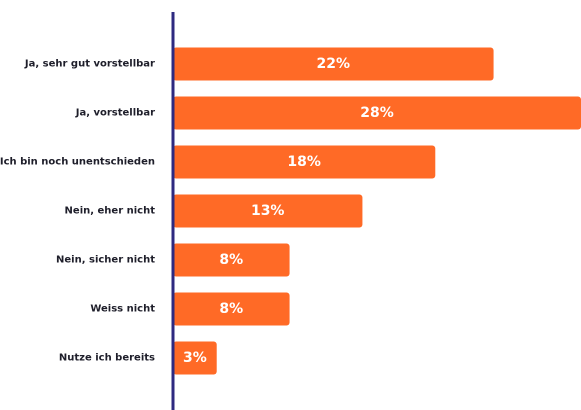  I want to click on category-label-4: Nein, sicher nicht, so click(105, 260).